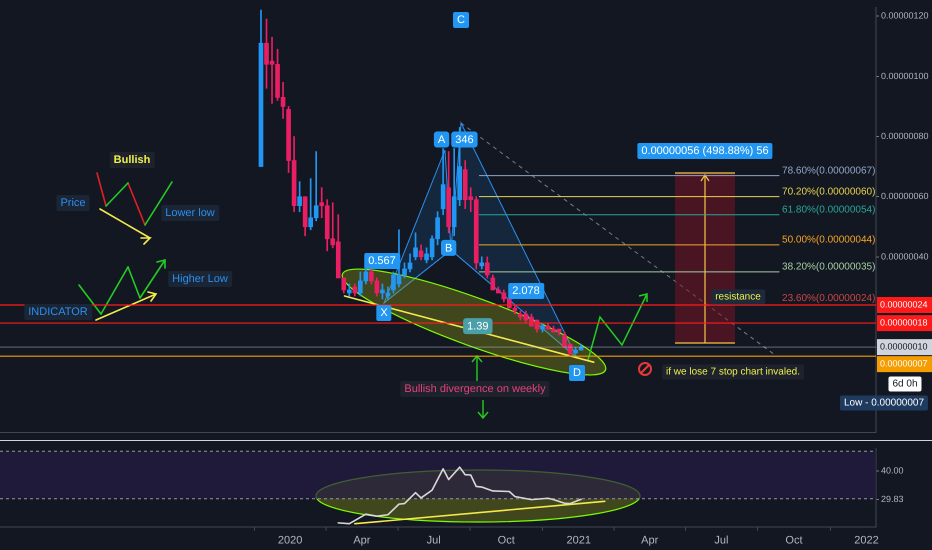  I want to click on annotation: C, so click(461, 20).